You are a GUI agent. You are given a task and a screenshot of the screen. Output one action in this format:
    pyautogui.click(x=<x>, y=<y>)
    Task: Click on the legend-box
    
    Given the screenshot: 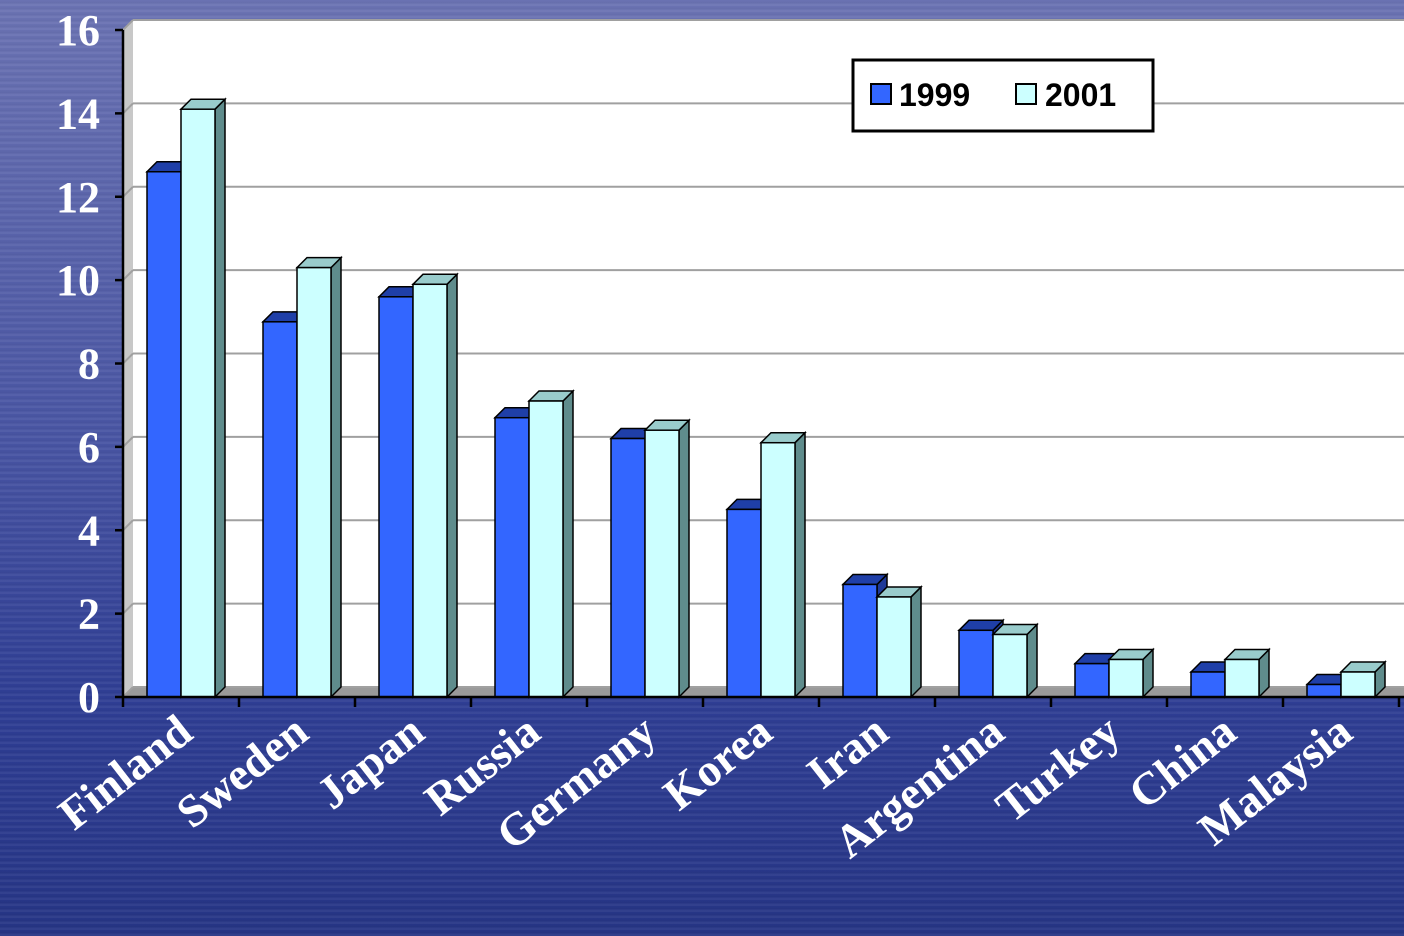 What is the action you would take?
    pyautogui.click(x=1003, y=95)
    